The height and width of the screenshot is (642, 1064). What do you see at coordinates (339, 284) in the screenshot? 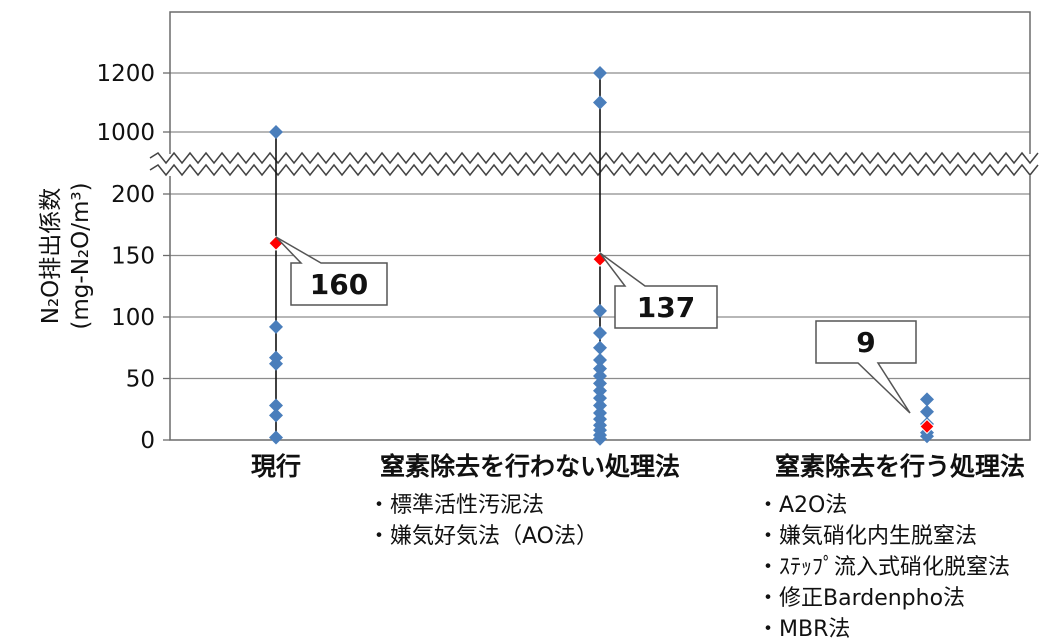
I see `callout-value: 160` at bounding box center [339, 284].